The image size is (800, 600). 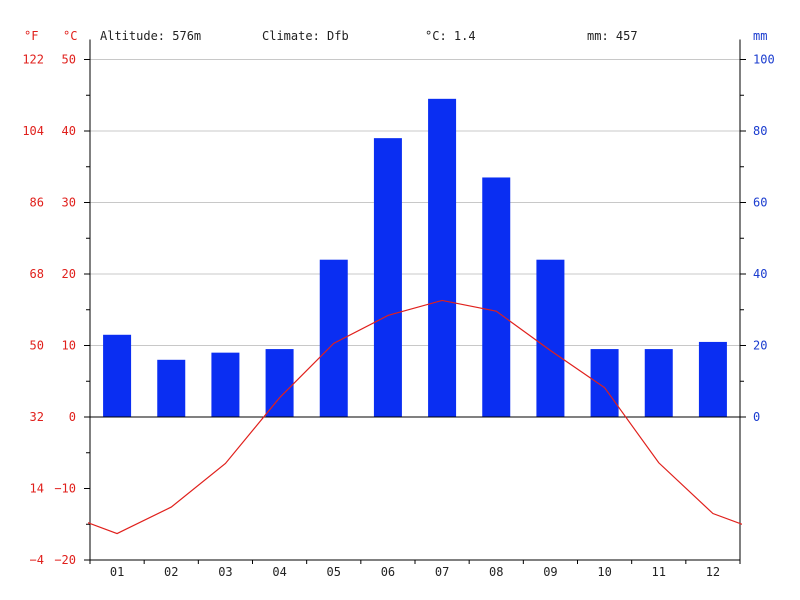 What do you see at coordinates (65, 560) in the screenshot?
I see `celsius-tick-label: −20` at bounding box center [65, 560].